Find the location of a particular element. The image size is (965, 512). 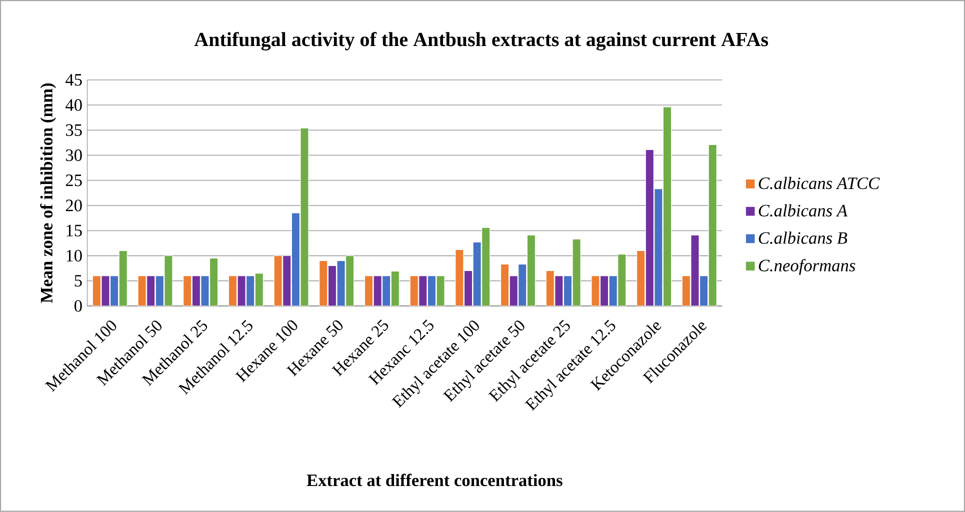

legend-label: C.albicans B is located at coordinates (803, 238).